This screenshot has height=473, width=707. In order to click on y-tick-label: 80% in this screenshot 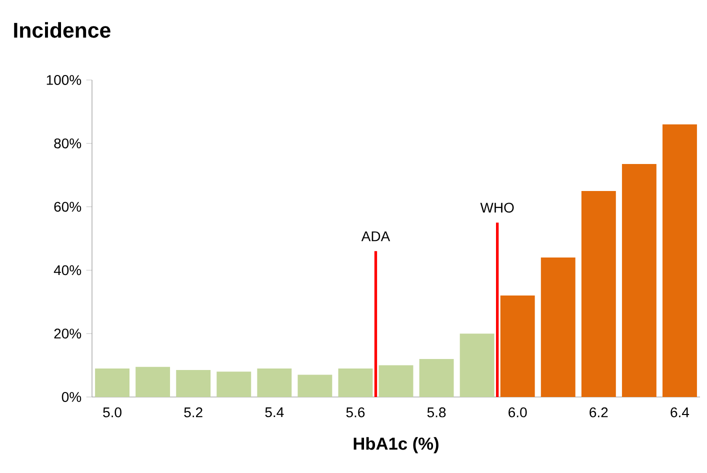, I will do `click(68, 143)`.